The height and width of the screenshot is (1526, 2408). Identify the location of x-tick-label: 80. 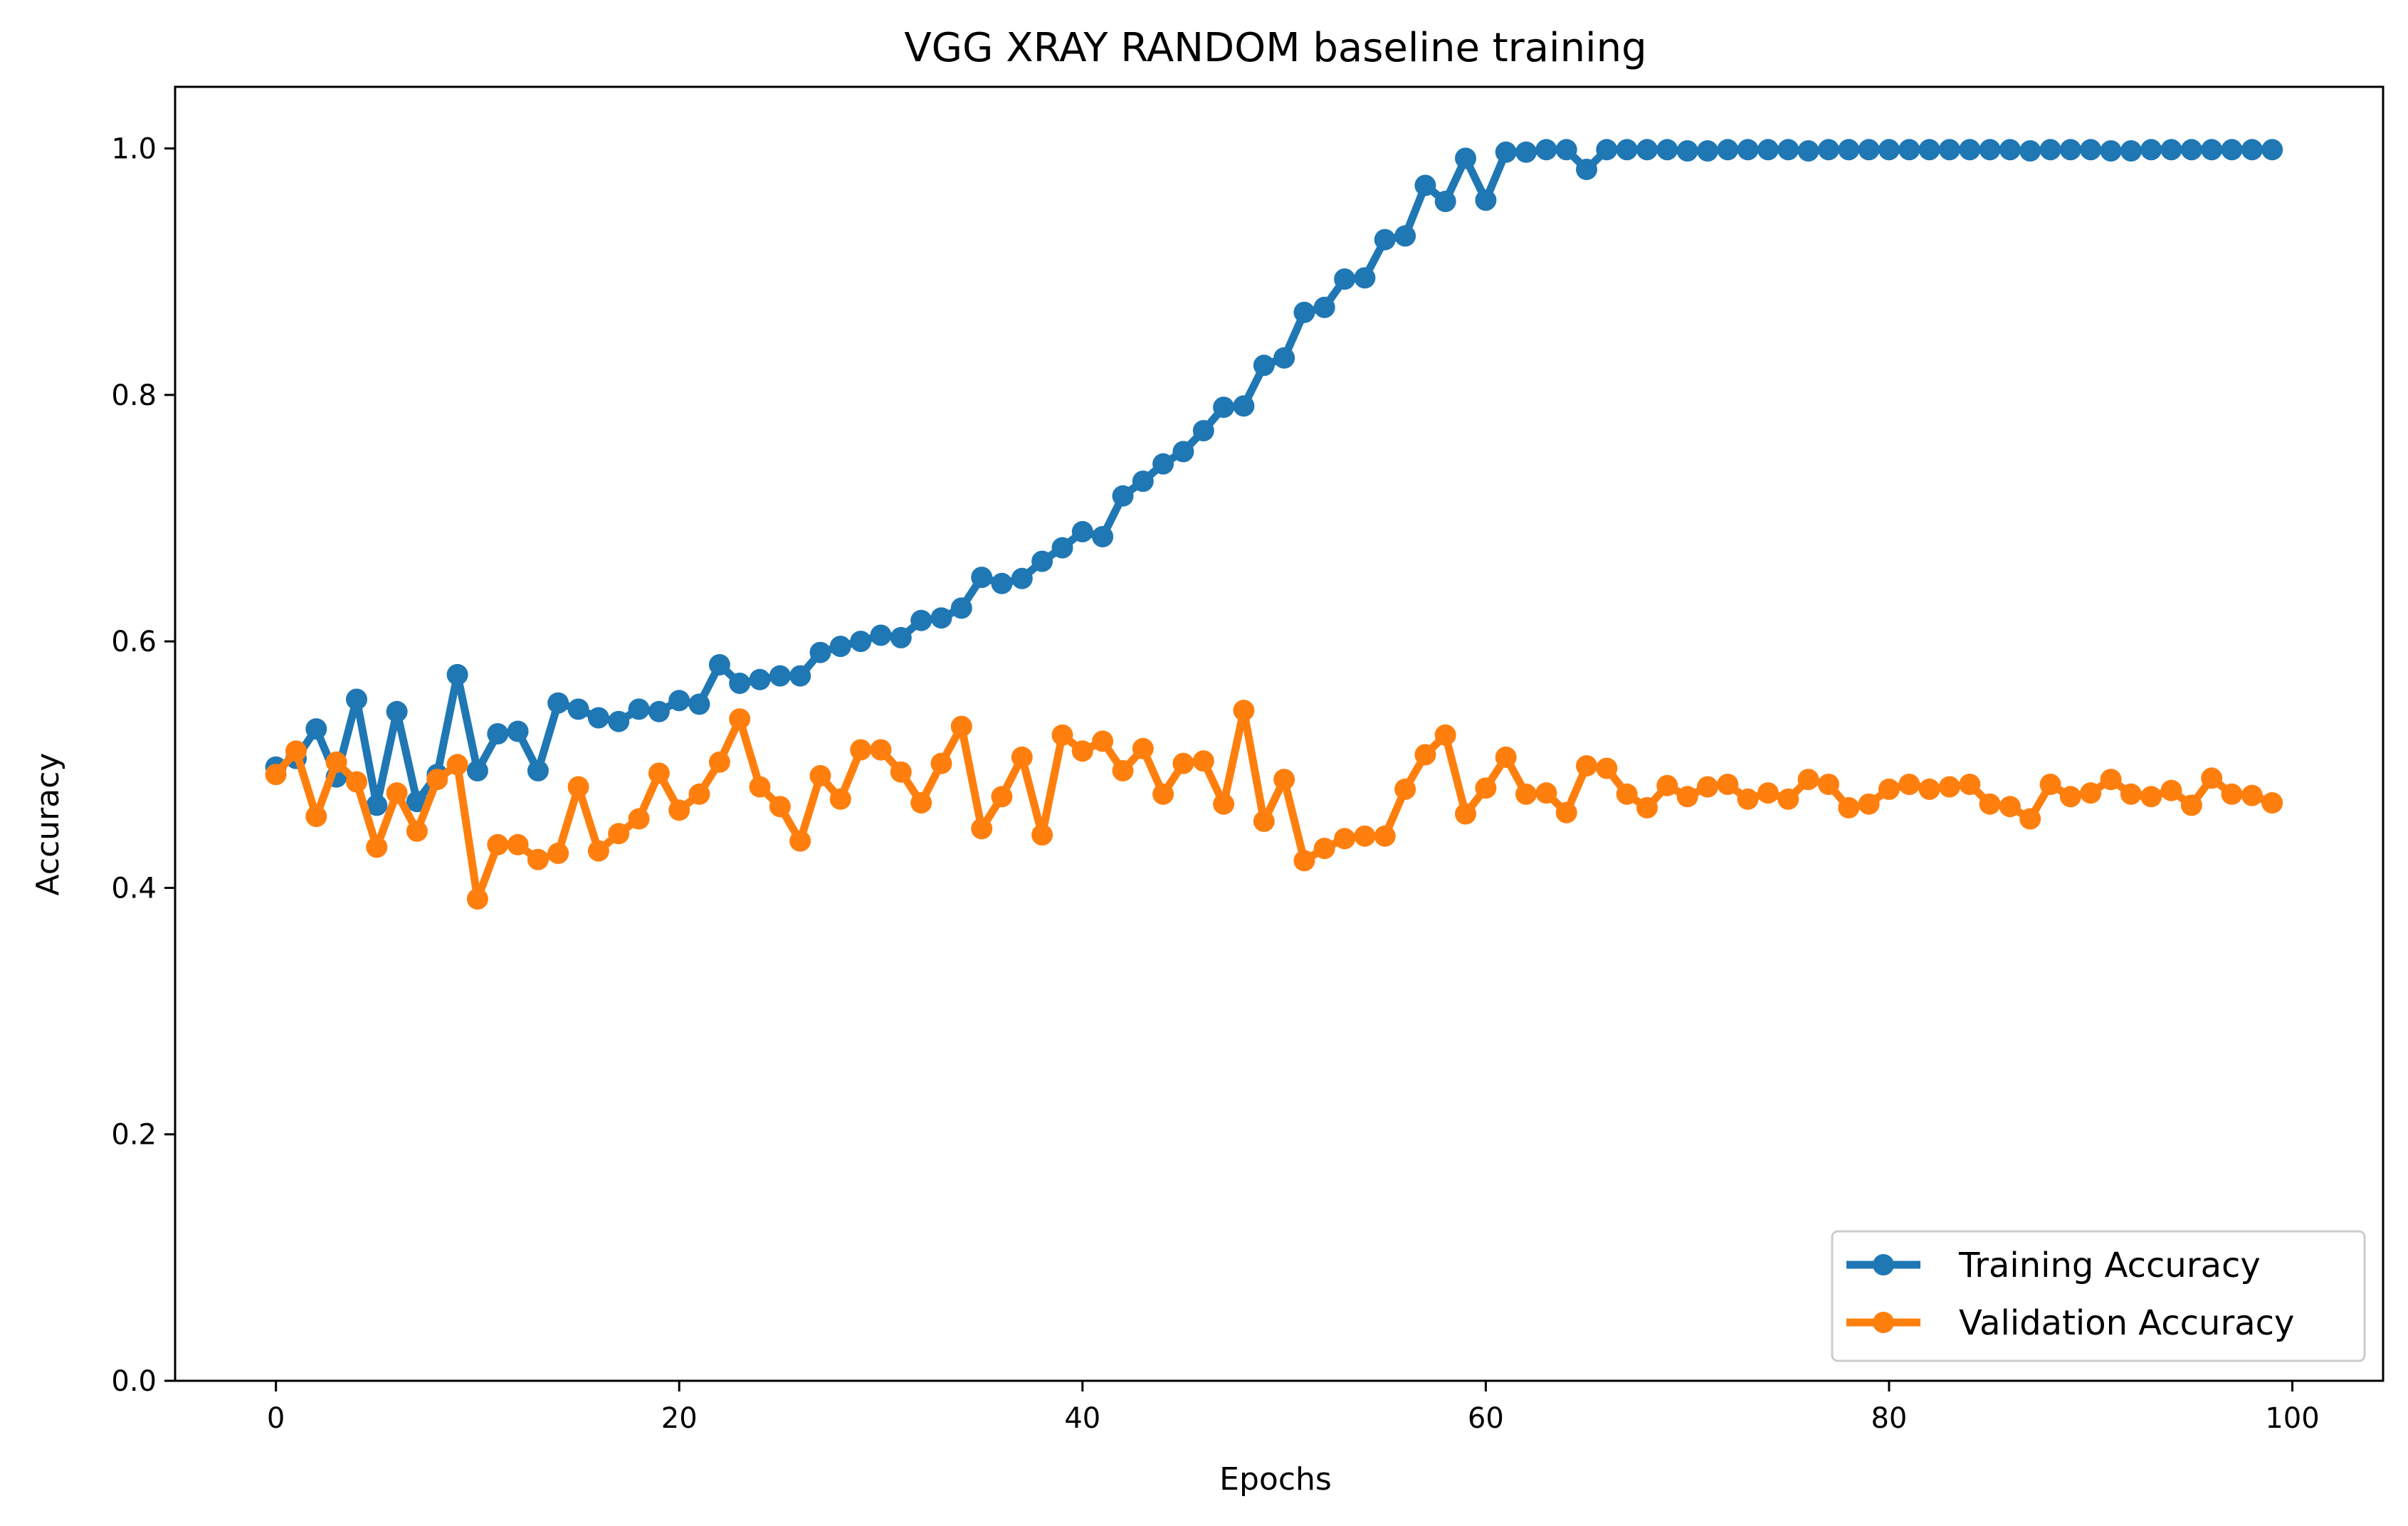
(1889, 1418).